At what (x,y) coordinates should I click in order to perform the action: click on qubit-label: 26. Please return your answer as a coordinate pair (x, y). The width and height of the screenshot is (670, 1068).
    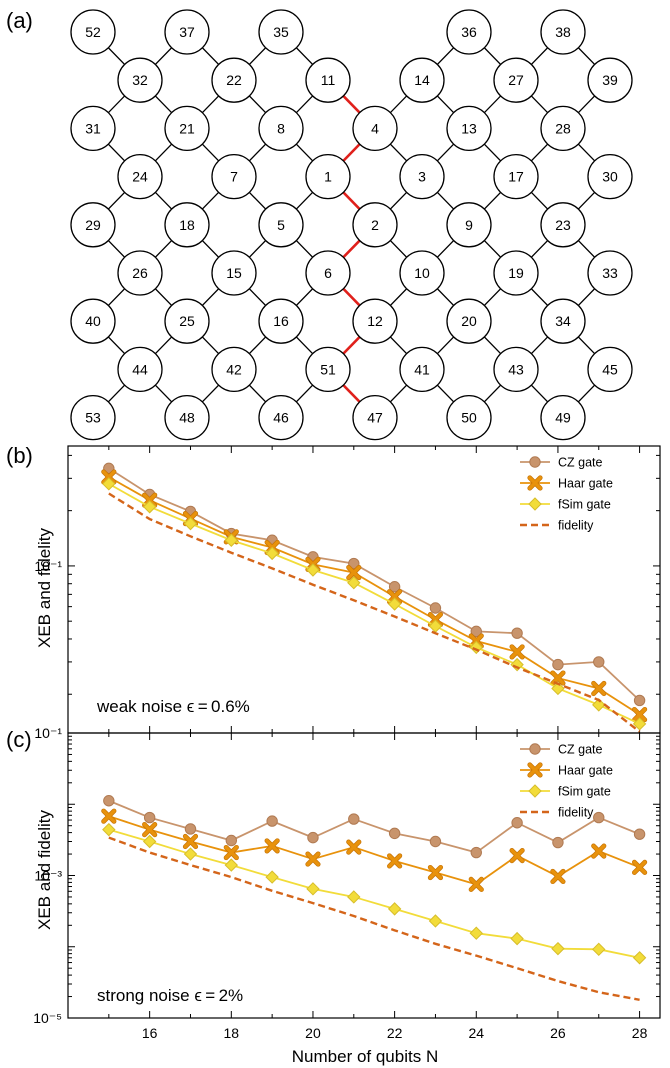
    Looking at the image, I should click on (140, 273).